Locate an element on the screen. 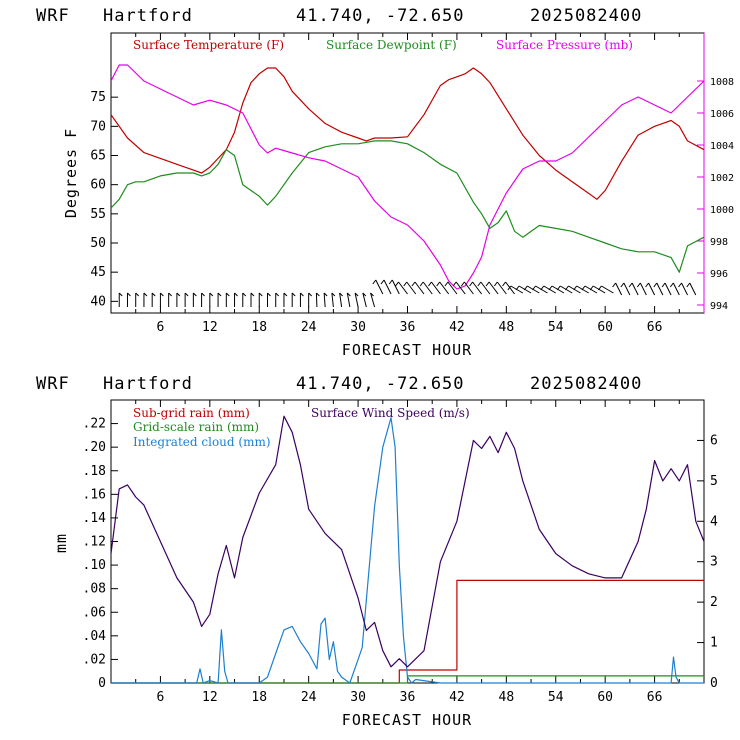  y2-tick-label: 1006 is located at coordinates (722, 114).